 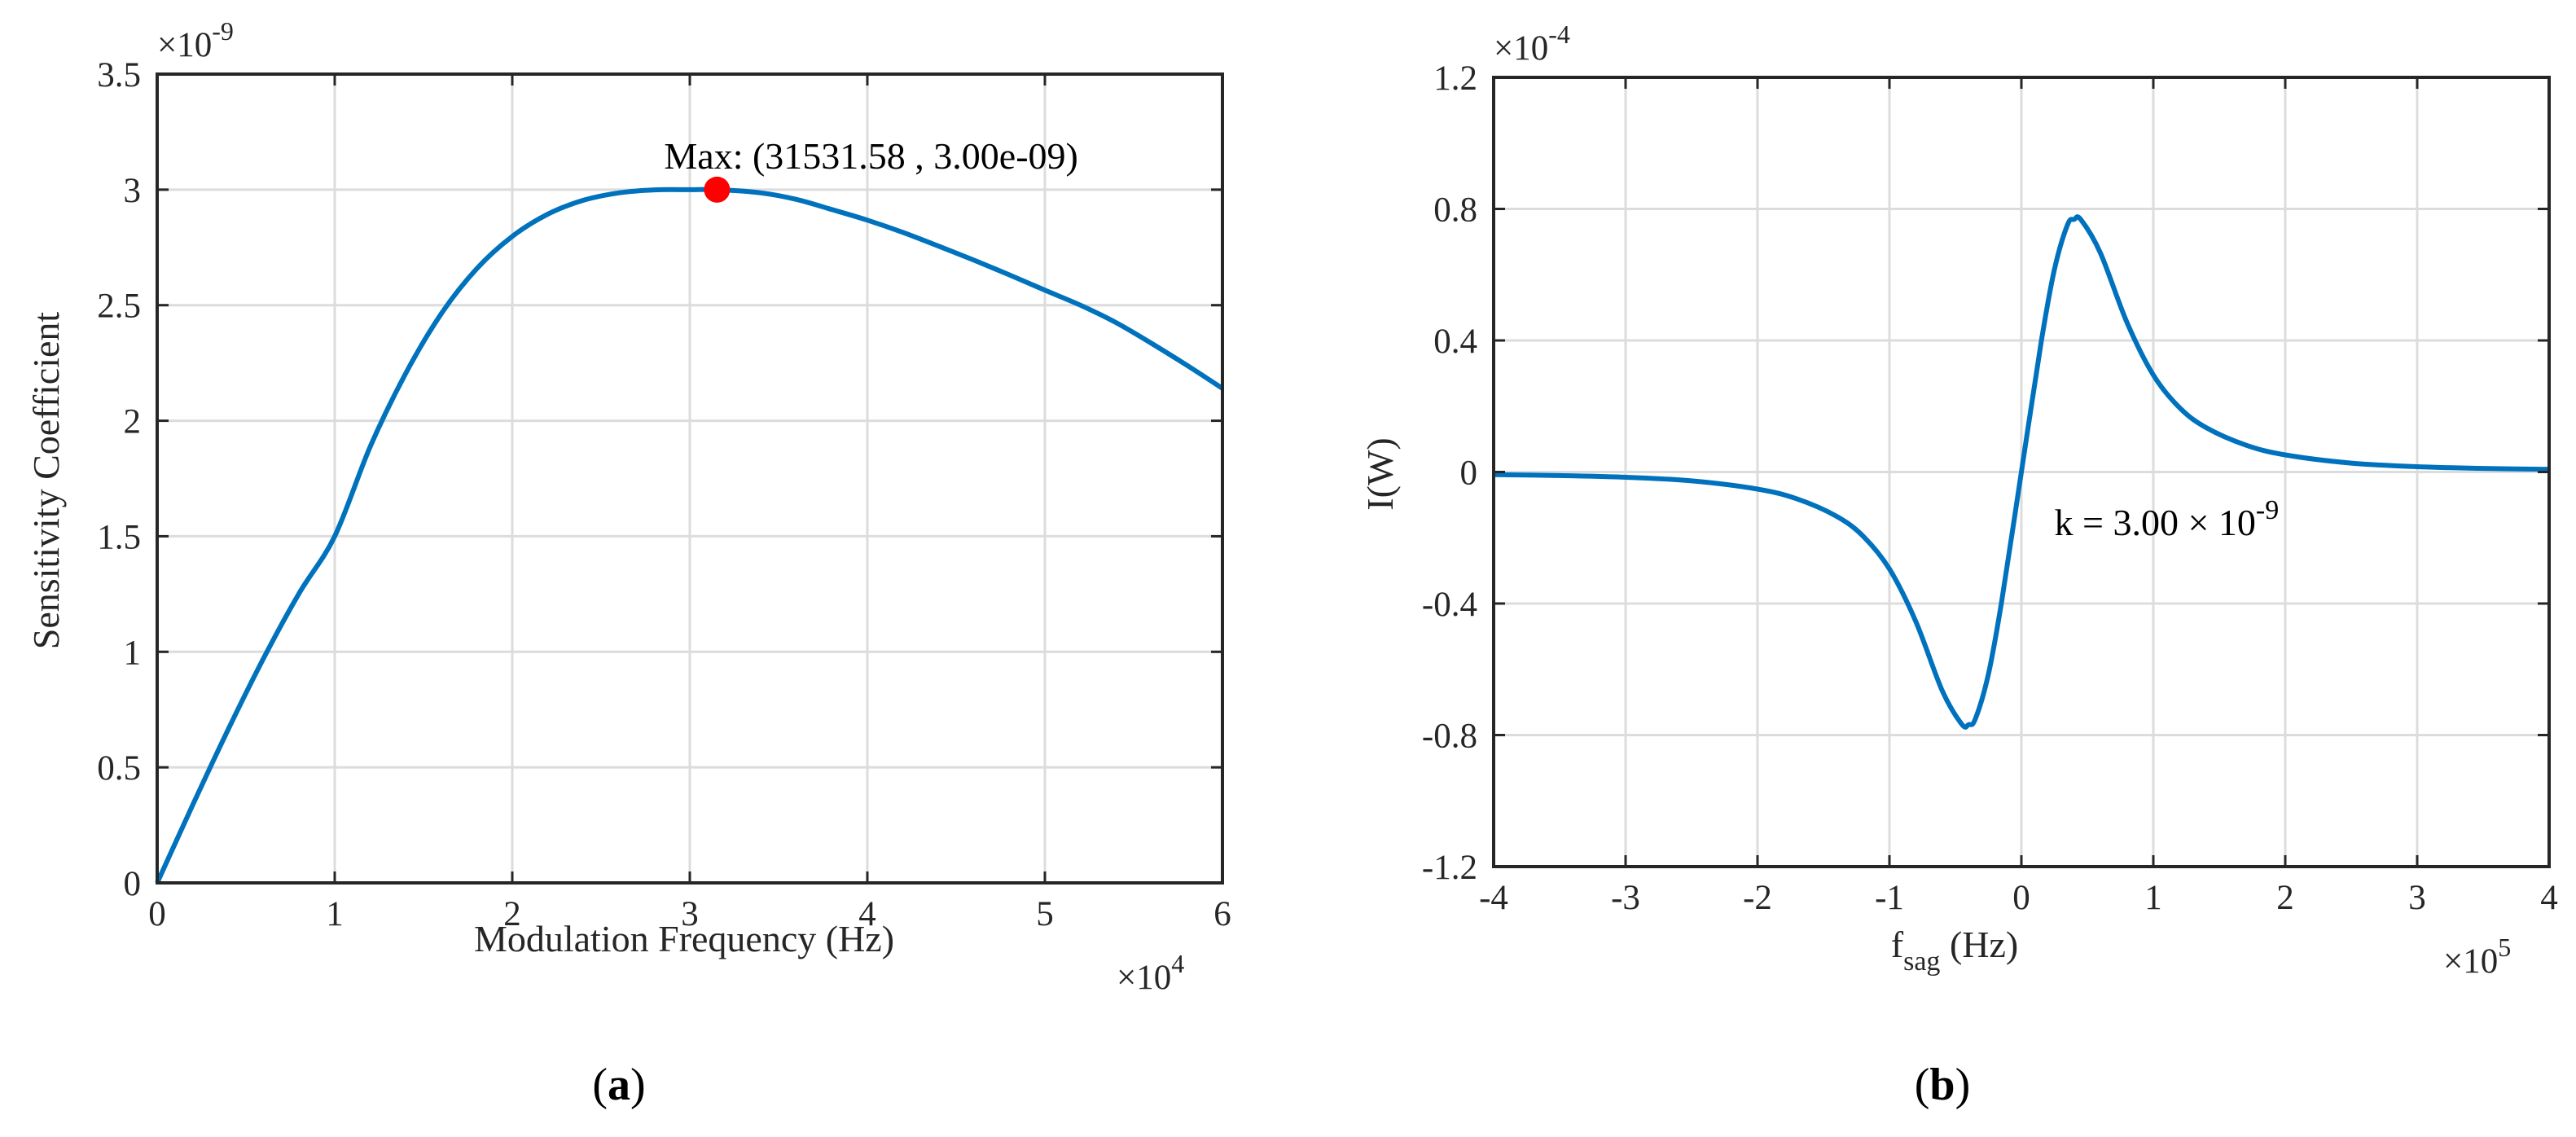 What do you see at coordinates (1469, 473) in the screenshot?
I see `chart-b-y-tick-label: 0` at bounding box center [1469, 473].